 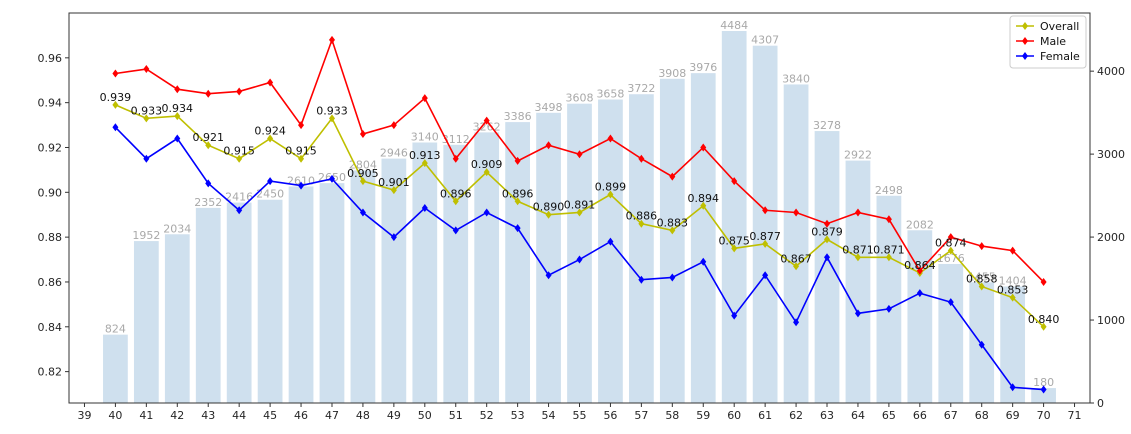 I want to click on legend-label-overall: Overall, so click(x=1059, y=26).